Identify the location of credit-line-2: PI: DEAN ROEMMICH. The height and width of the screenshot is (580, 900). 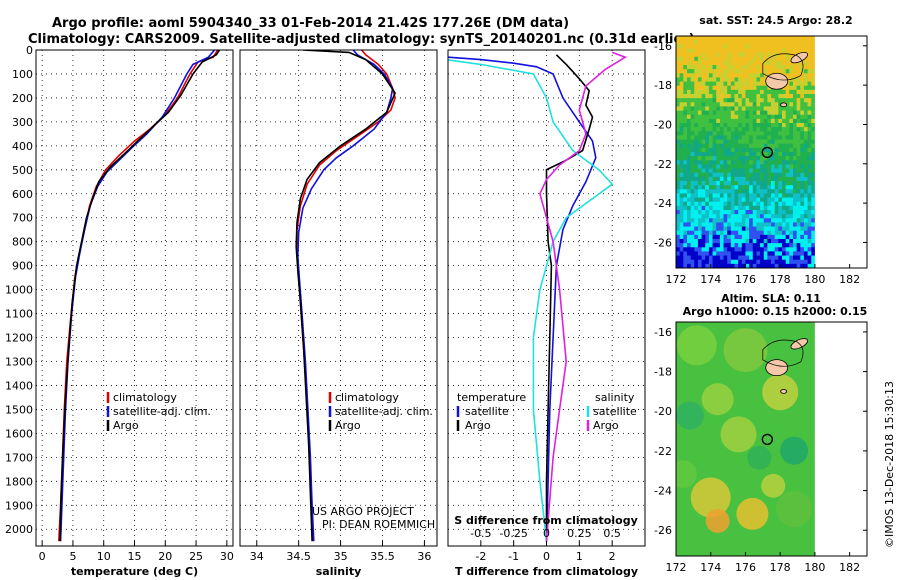
(378, 524).